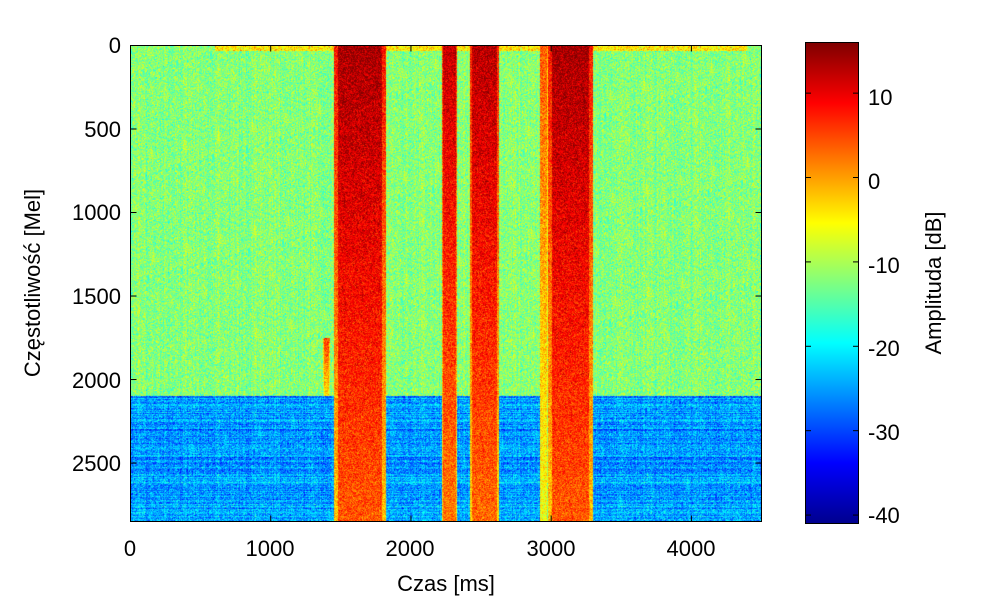  Describe the element at coordinates (96, 463) in the screenshot. I see `y-tick-label: 2500` at that location.